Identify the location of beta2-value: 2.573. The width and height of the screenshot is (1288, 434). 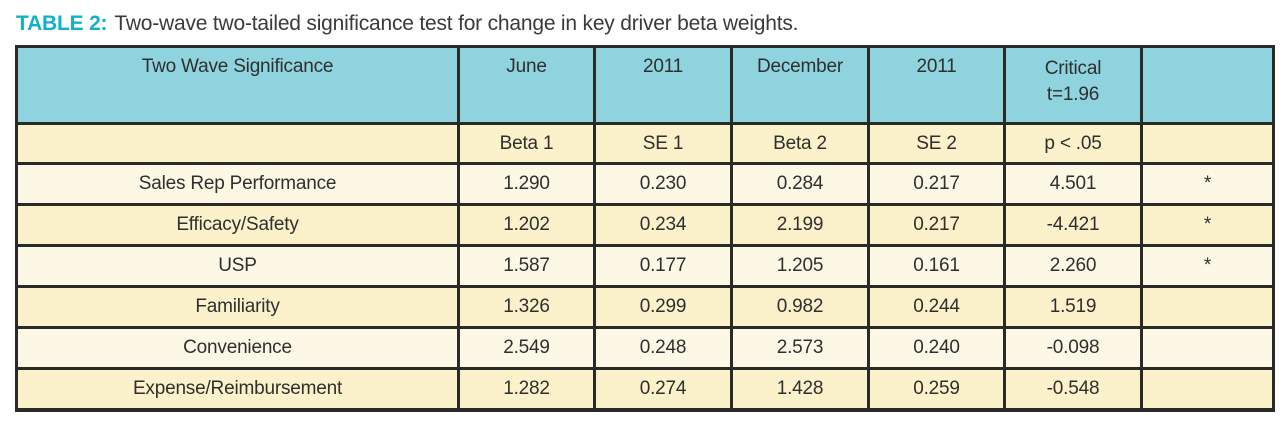
(800, 348).